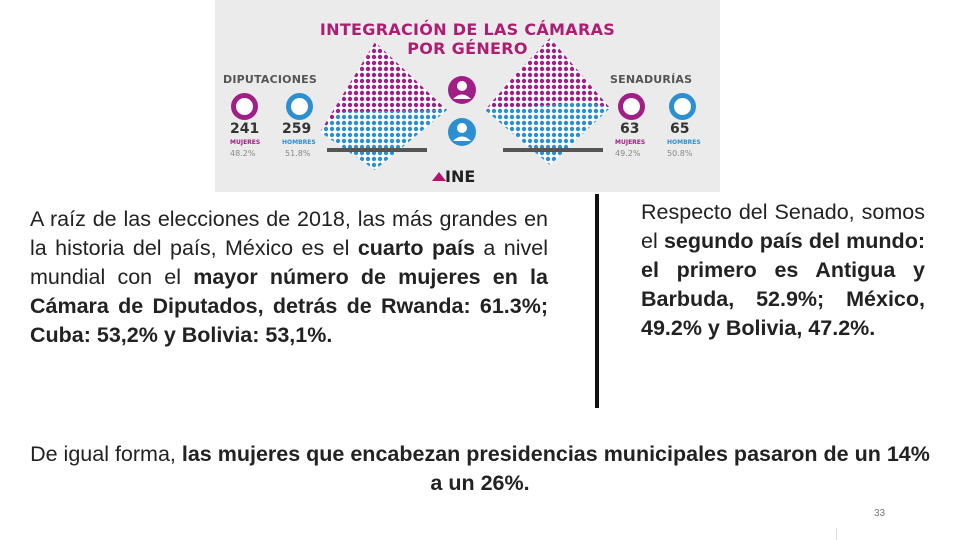 The width and height of the screenshot is (960, 540). Describe the element at coordinates (297, 129) in the screenshot. I see `diputaciones-hombres-count: 259` at that location.